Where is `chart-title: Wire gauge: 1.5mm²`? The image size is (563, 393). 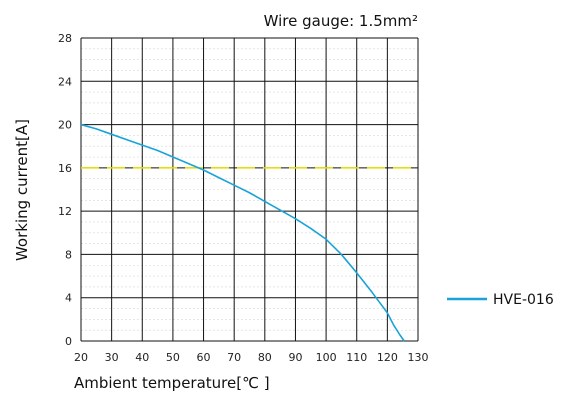
chart-title: Wire gauge: 1.5mm² is located at coordinates (341, 21).